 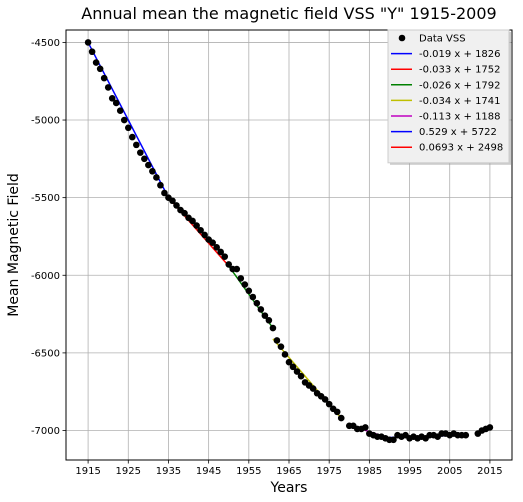 What do you see at coordinates (402, 38) in the screenshot?
I see `legend-marker-data-vss` at bounding box center [402, 38].